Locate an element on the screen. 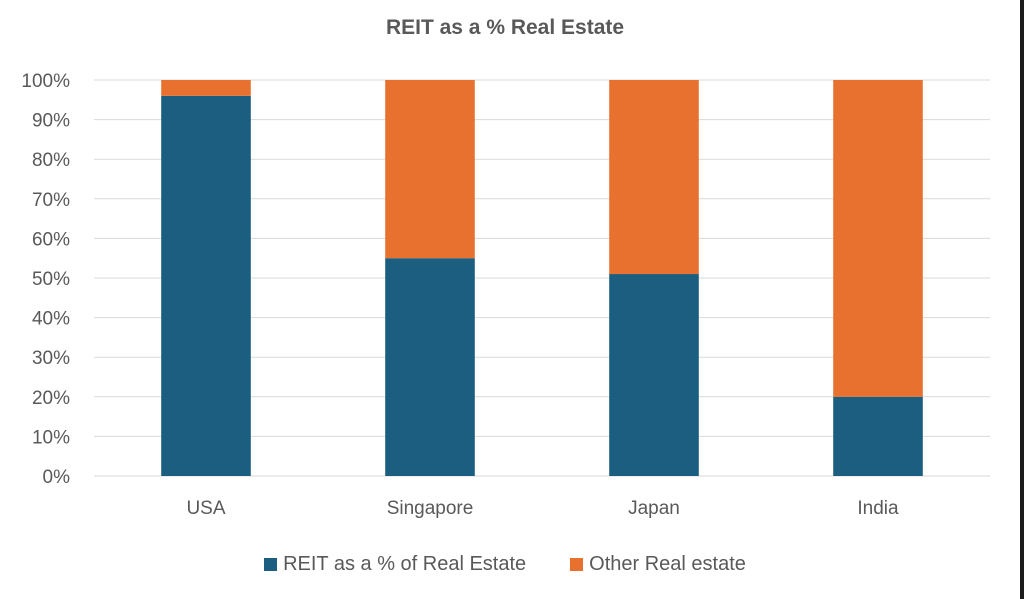 This screenshot has height=599, width=1024. x-tick-label: USA is located at coordinates (205, 508).